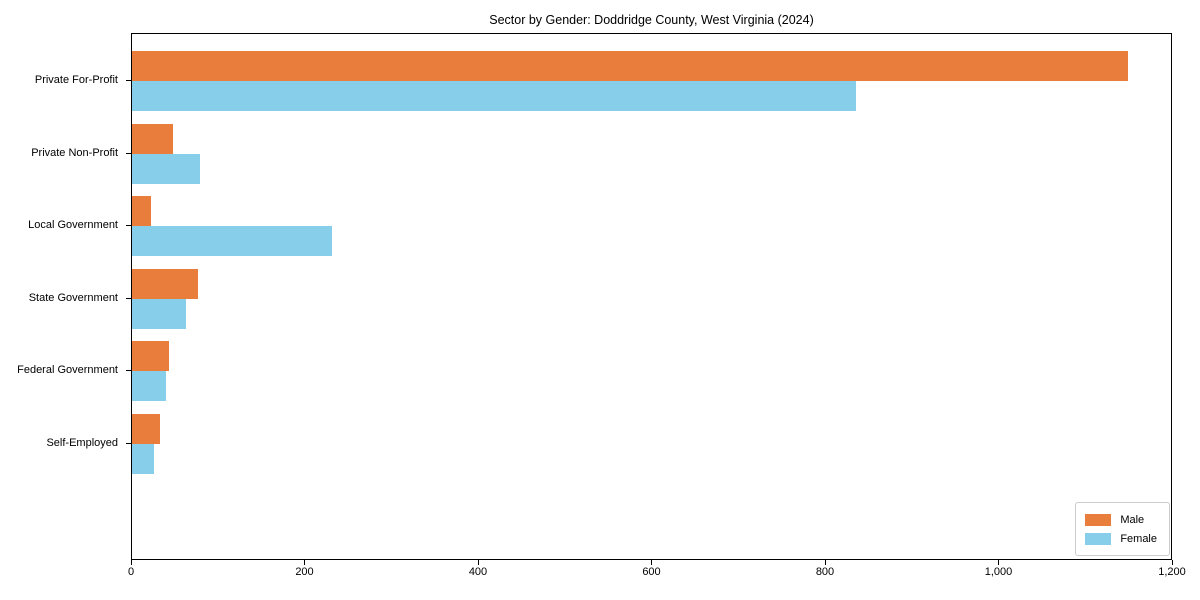 The height and width of the screenshot is (600, 1200). Describe the element at coordinates (82, 442) in the screenshot. I see `y-tick-label-self-employed: Self-Employed` at that location.